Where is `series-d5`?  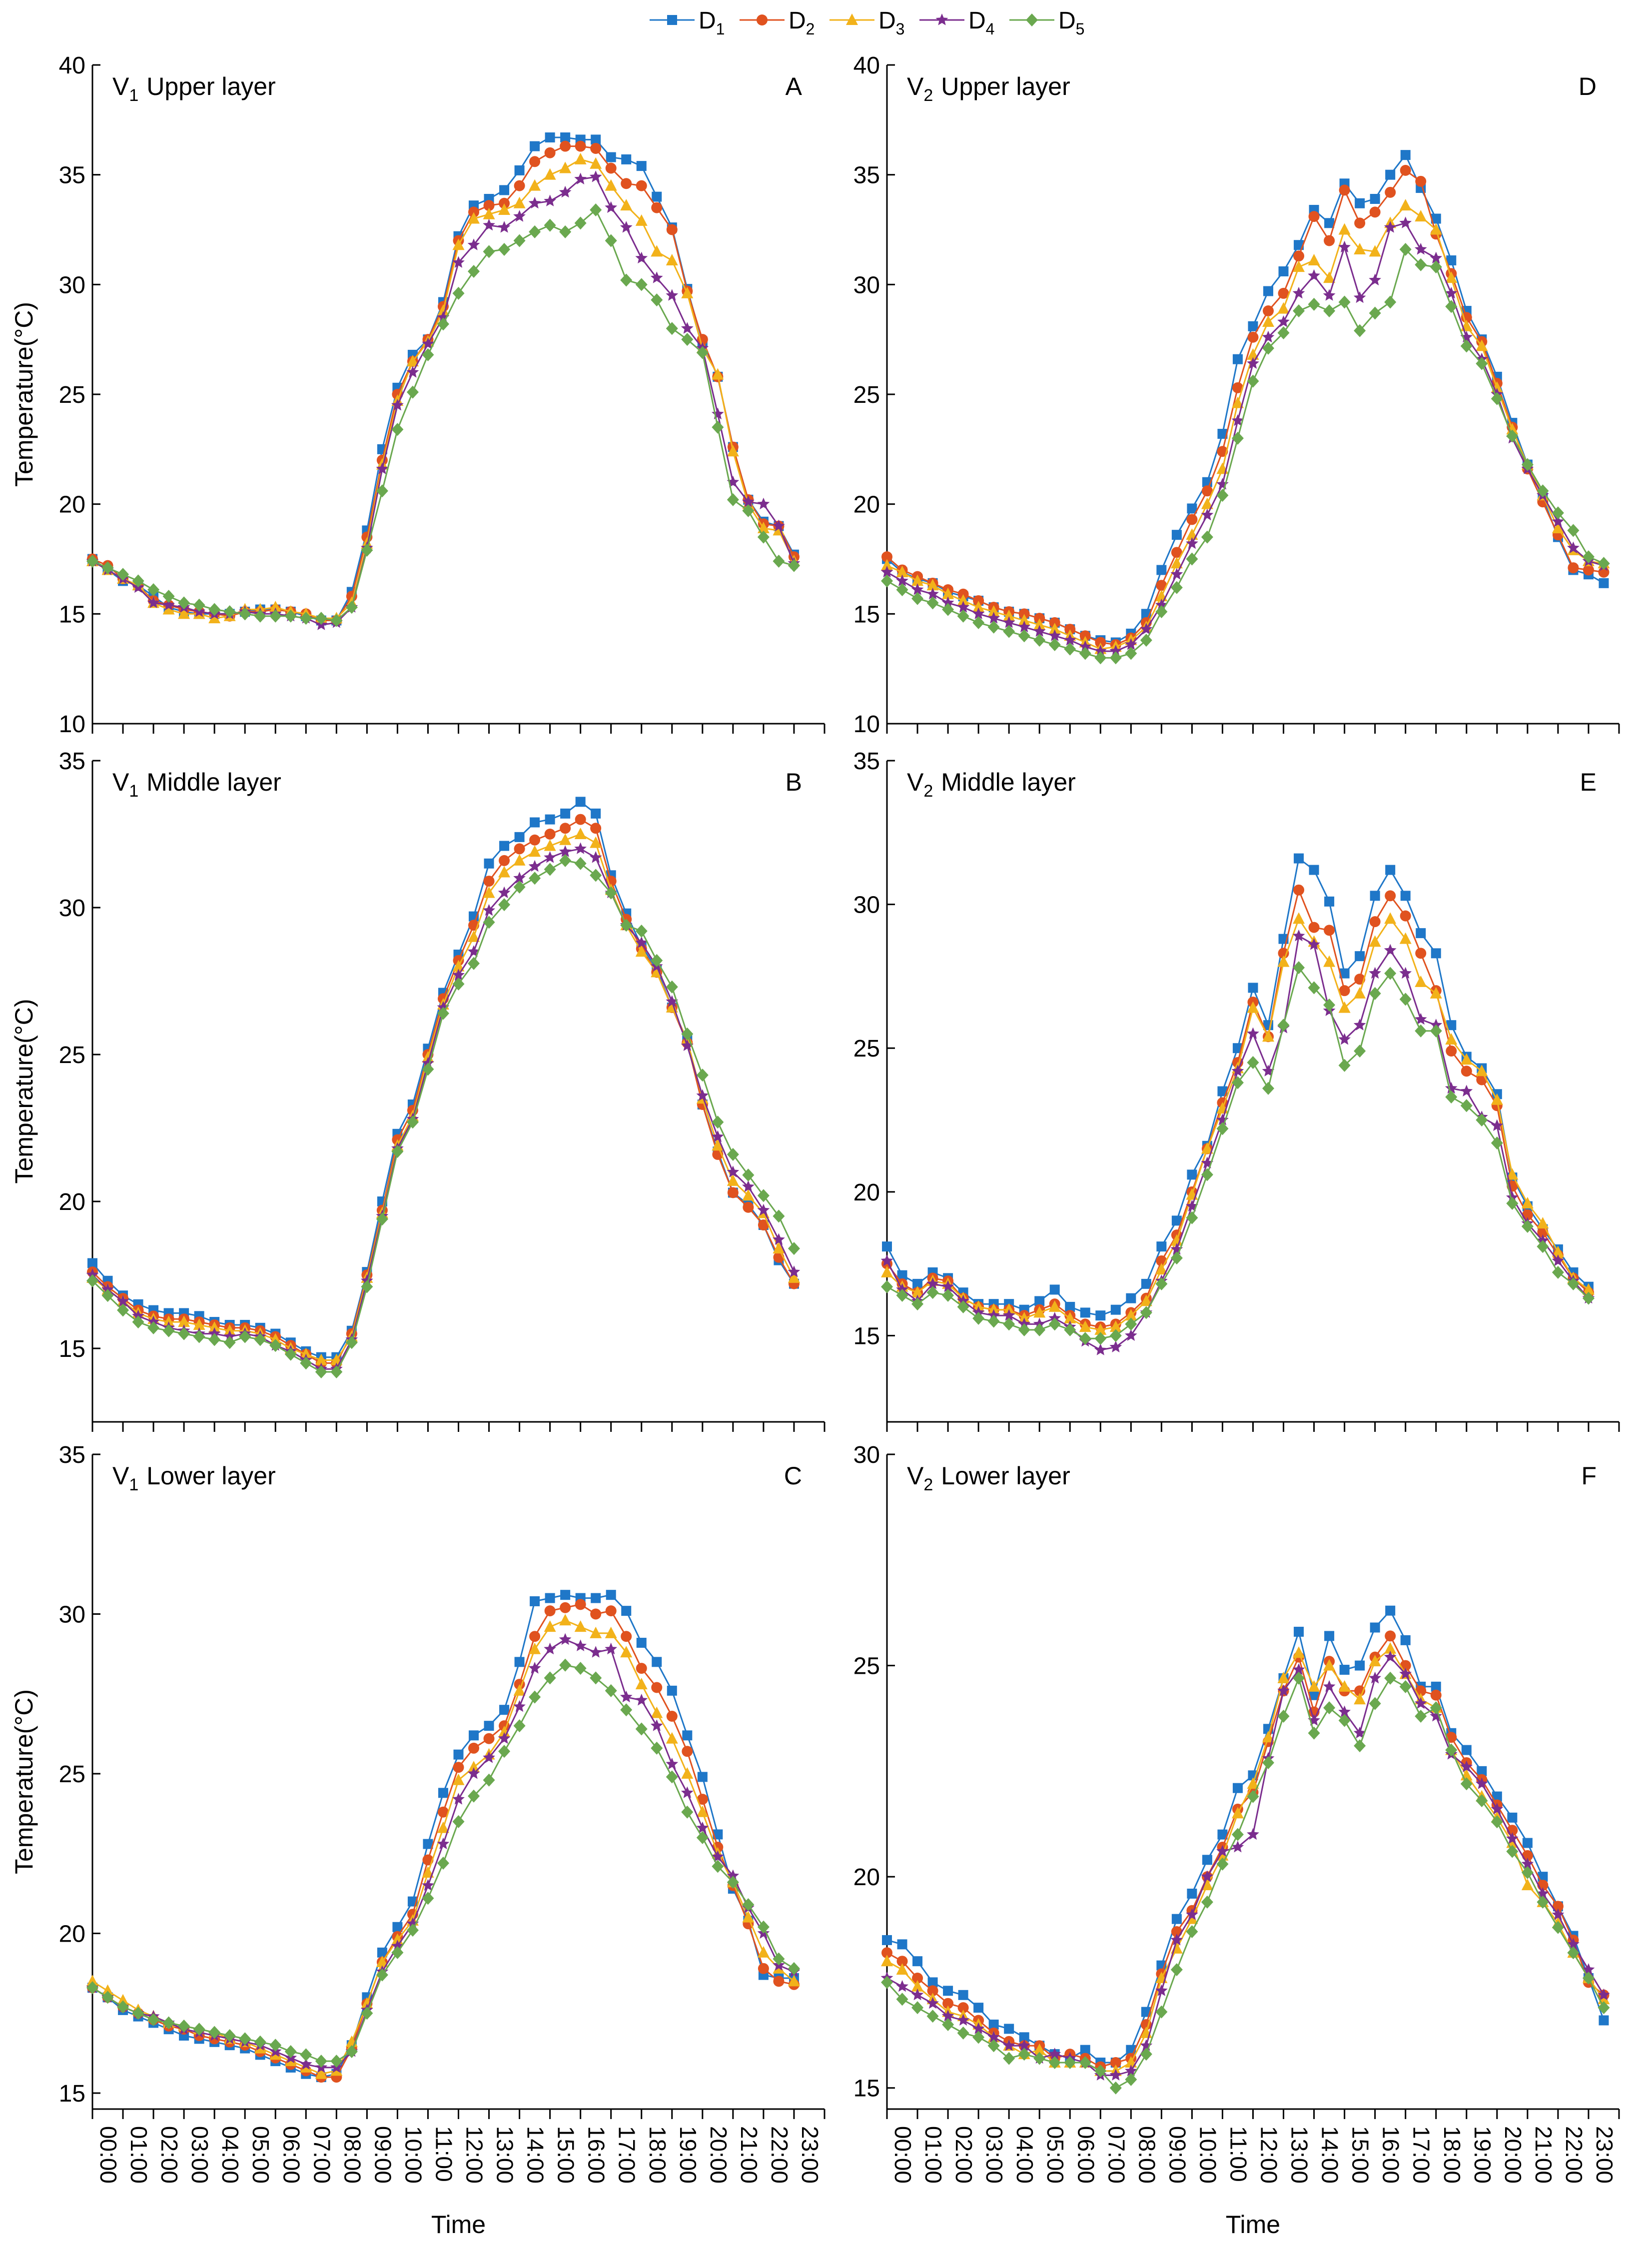
series-d5 is located at coordinates (1245, 1883).